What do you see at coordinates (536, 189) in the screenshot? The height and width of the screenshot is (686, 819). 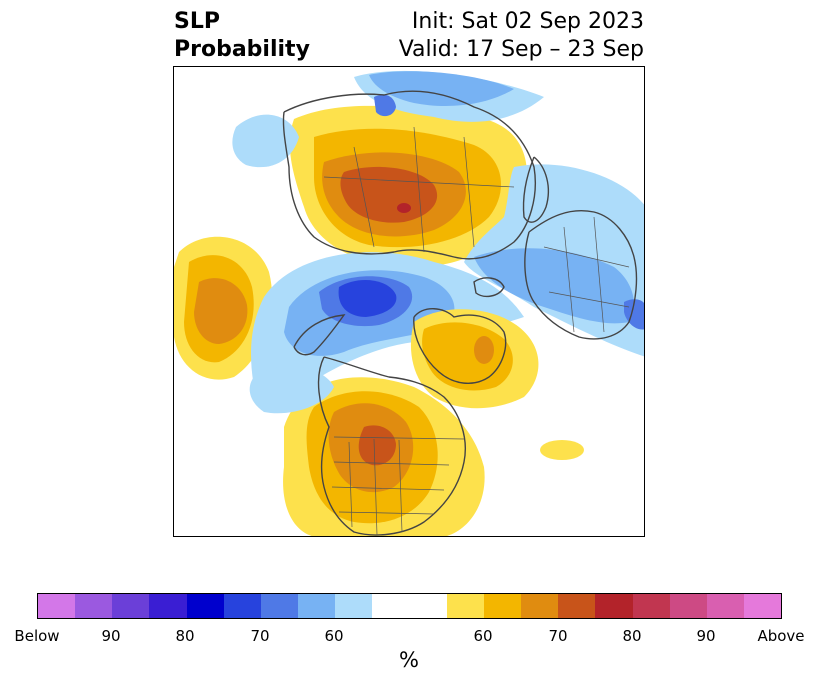 I see `coastline-scandinavia` at bounding box center [536, 189].